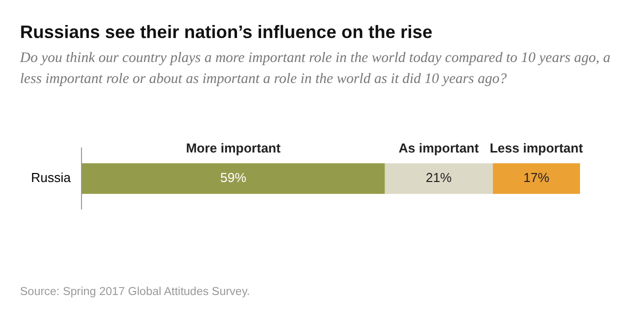  What do you see at coordinates (135, 292) in the screenshot?
I see `source-note: Source: Spring 2017 Global Attitudes Survey.` at bounding box center [135, 292].